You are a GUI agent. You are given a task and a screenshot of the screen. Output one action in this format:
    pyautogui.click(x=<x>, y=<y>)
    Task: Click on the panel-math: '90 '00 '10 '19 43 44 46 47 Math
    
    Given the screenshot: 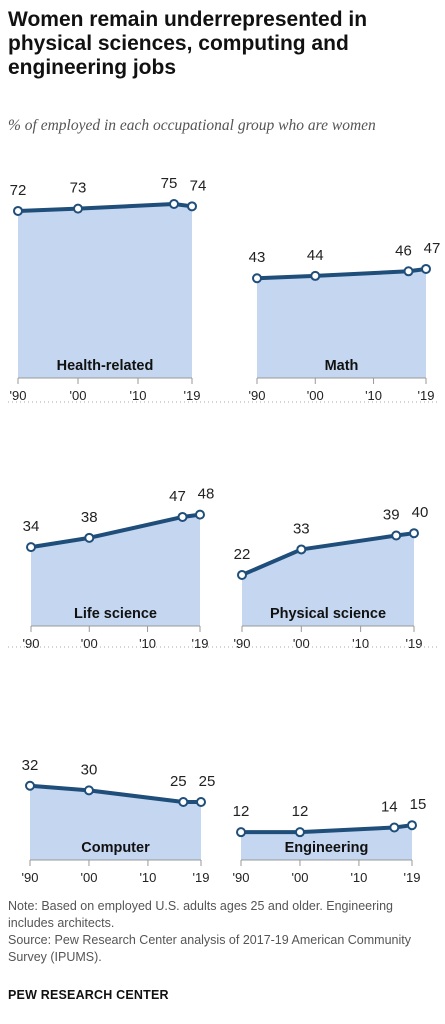 What is the action you would take?
    pyautogui.click(x=345, y=321)
    